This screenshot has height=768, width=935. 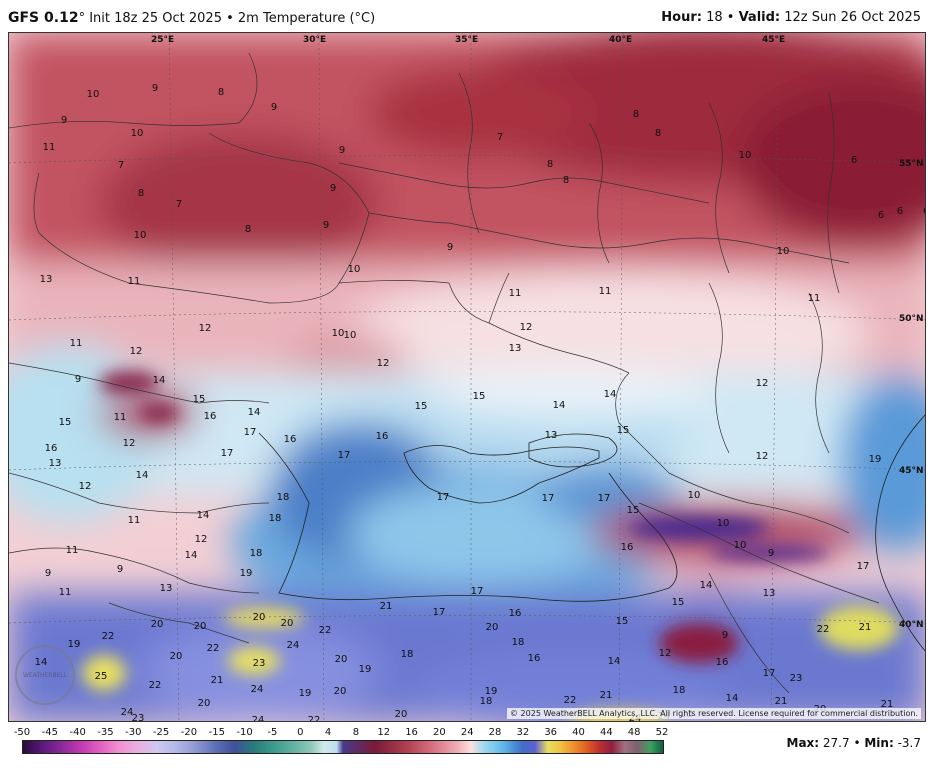 I want to click on colorbar-tick: -5, so click(x=272, y=732).